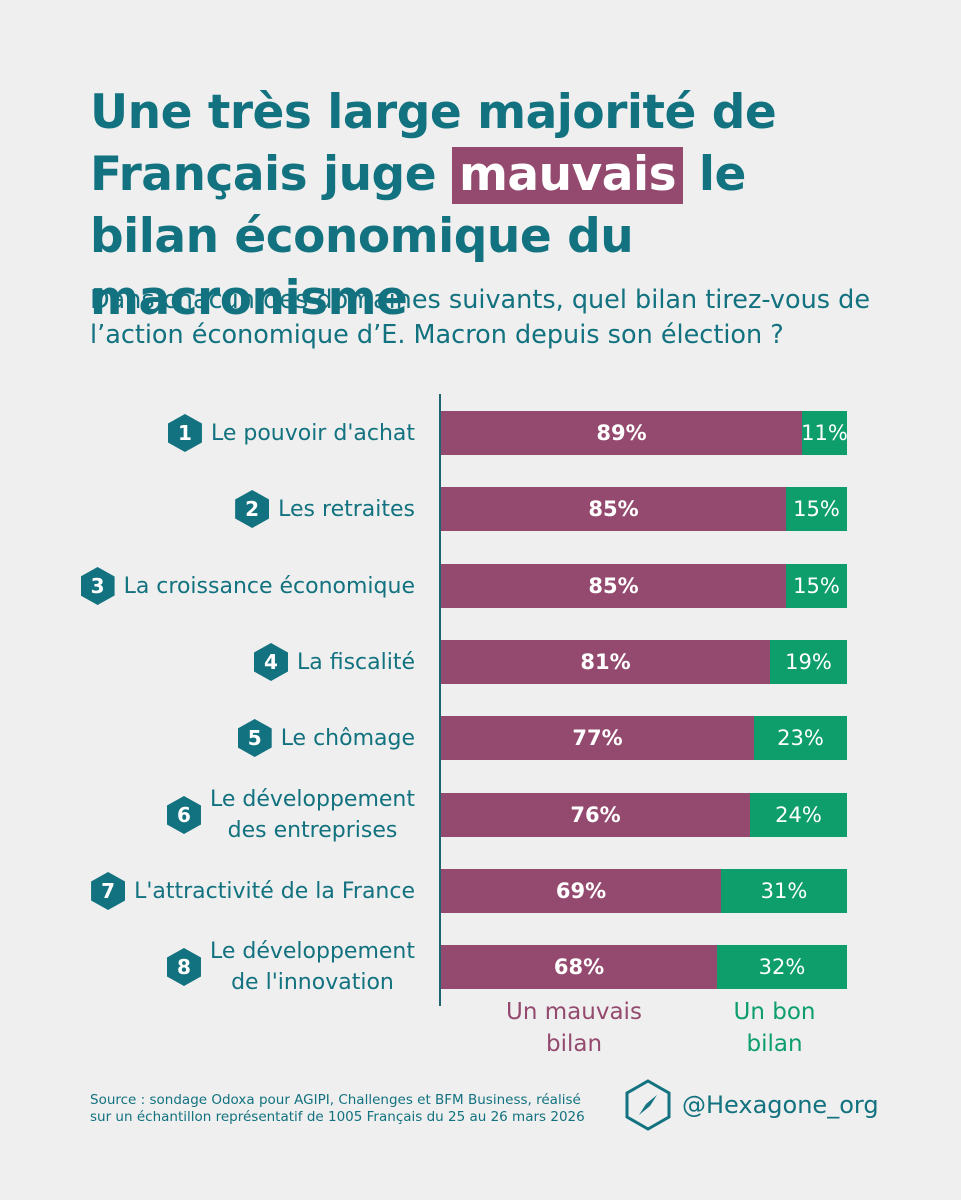 Image resolution: width=961 pixels, height=1200 pixels. What do you see at coordinates (824, 433) in the screenshot?
I see `bar-good: 11%` at bounding box center [824, 433].